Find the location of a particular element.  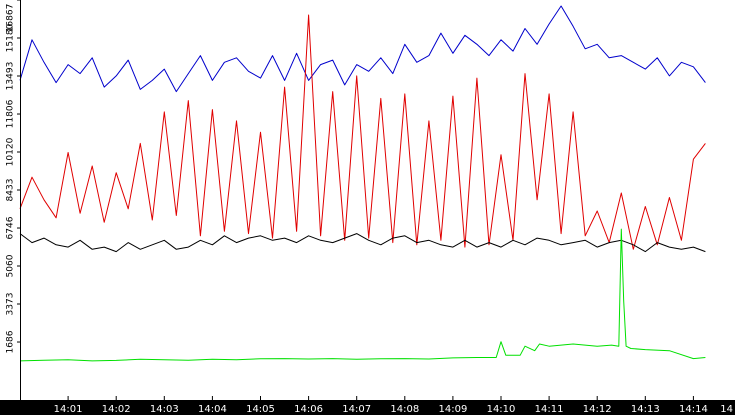

y-tick-label: 8433 is located at coordinates (11, 190).